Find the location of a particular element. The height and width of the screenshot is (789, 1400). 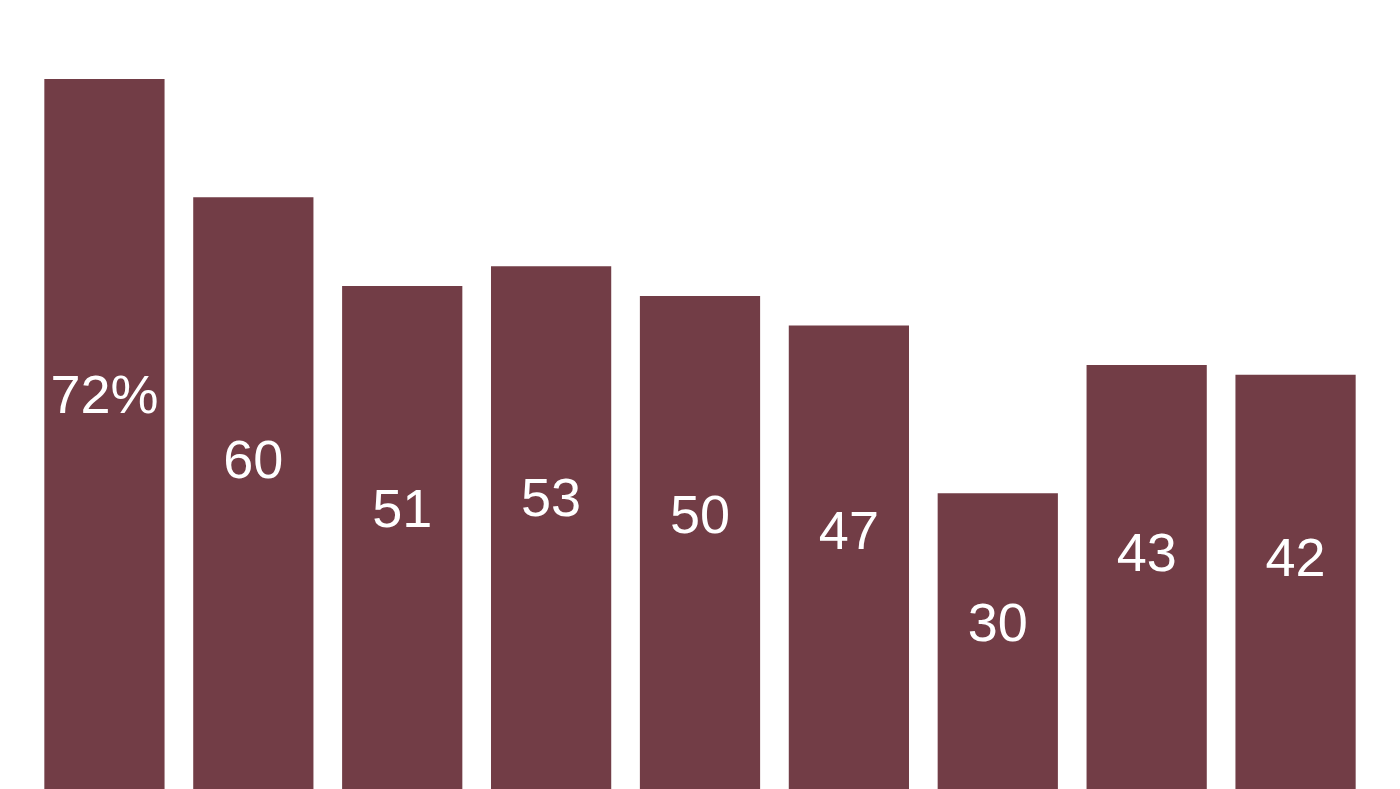

data-label: 47 is located at coordinates (848, 529).